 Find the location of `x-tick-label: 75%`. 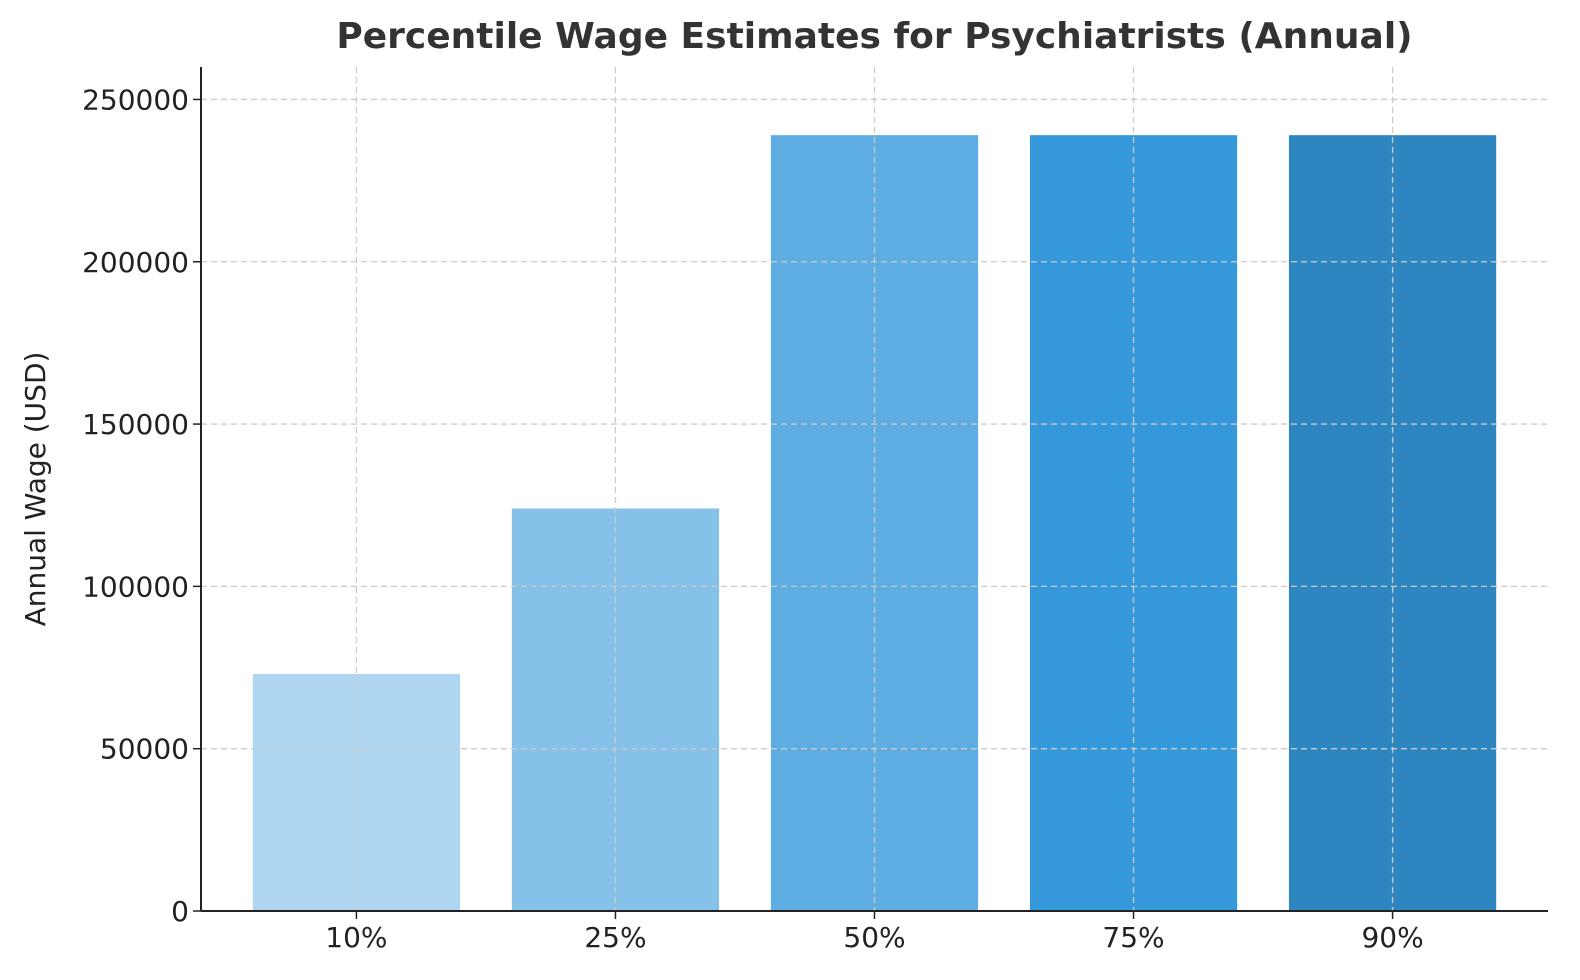

x-tick-label: 75% is located at coordinates (1133, 937).